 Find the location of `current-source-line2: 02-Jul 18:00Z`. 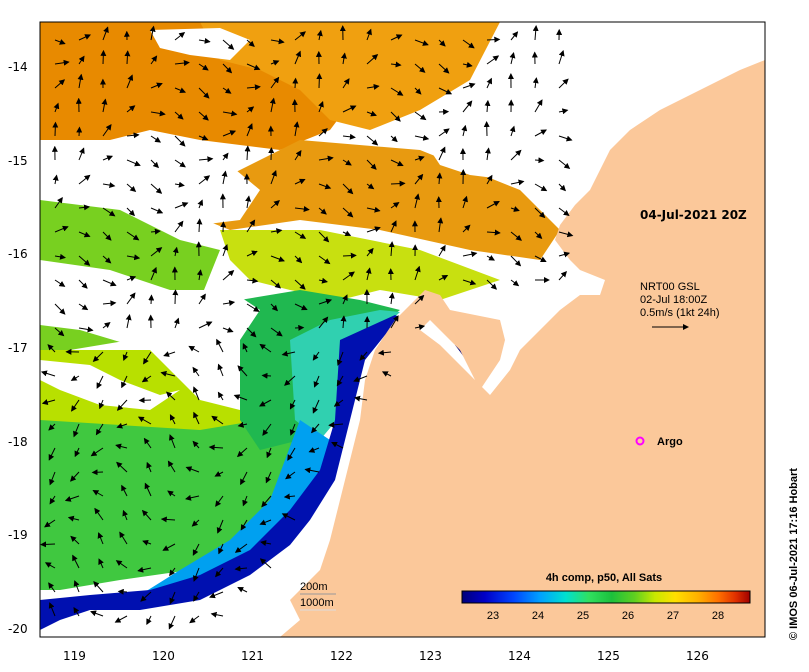

current-source-line2: 02-Jul 18:00Z is located at coordinates (674, 300).